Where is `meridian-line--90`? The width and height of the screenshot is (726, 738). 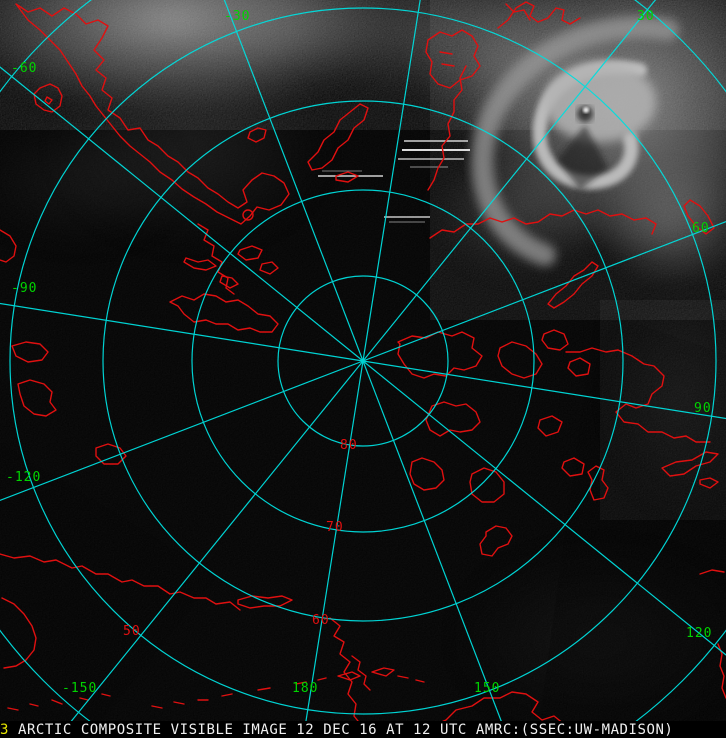 meridian-line--90 is located at coordinates (182, 332).